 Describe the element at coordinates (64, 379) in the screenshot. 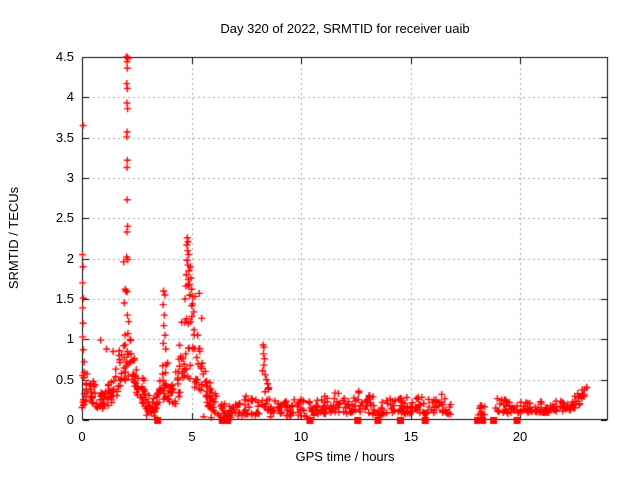

I see `y-tick-label: 0.5` at that location.